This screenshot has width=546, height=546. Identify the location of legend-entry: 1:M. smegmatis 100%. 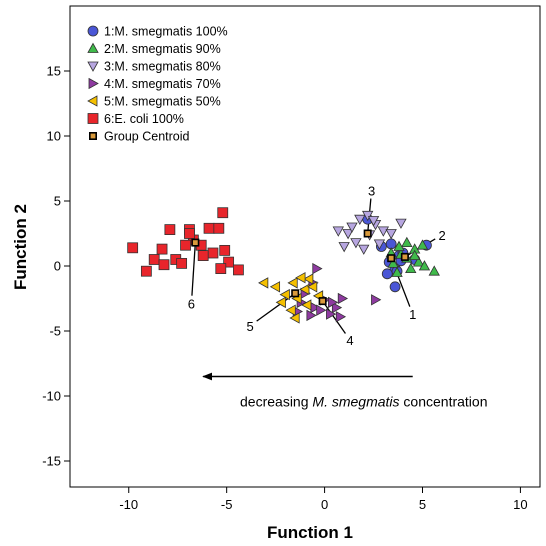
(166, 32).